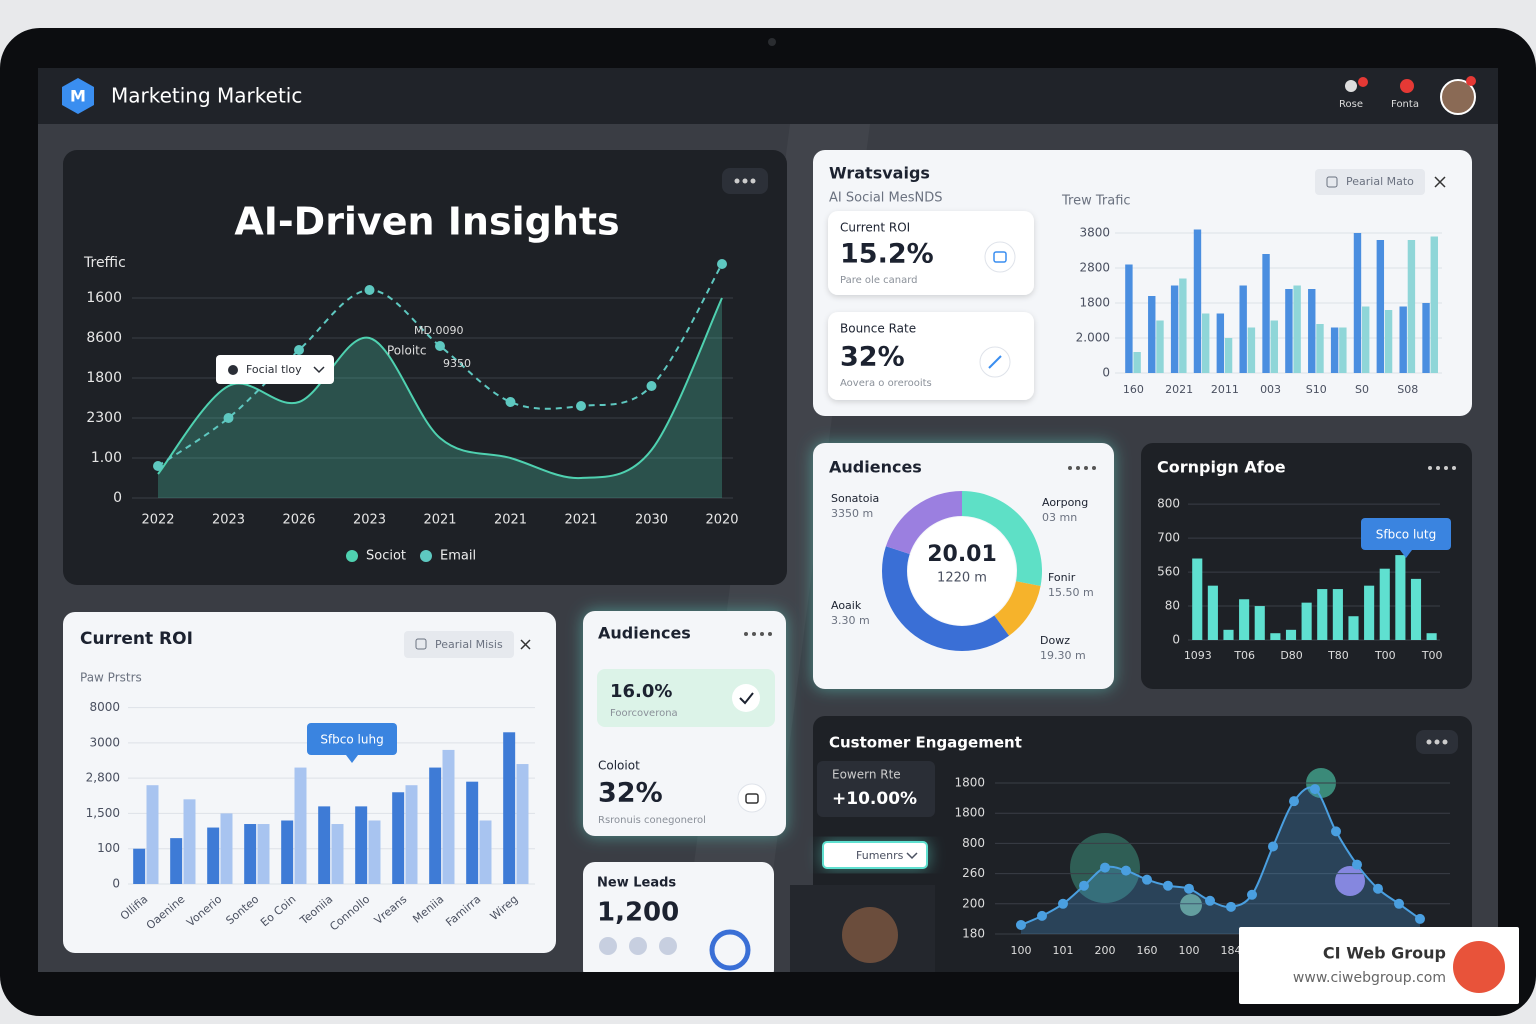 The image size is (1536, 1024). What do you see at coordinates (1063, 655) in the screenshot?
I see `segment-detail: 19.30 m` at bounding box center [1063, 655].